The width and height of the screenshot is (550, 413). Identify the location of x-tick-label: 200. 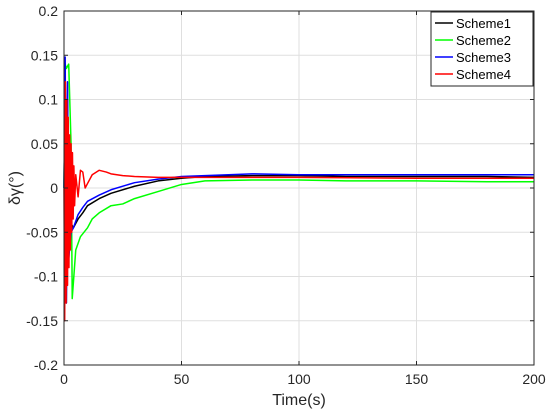
(534, 379).